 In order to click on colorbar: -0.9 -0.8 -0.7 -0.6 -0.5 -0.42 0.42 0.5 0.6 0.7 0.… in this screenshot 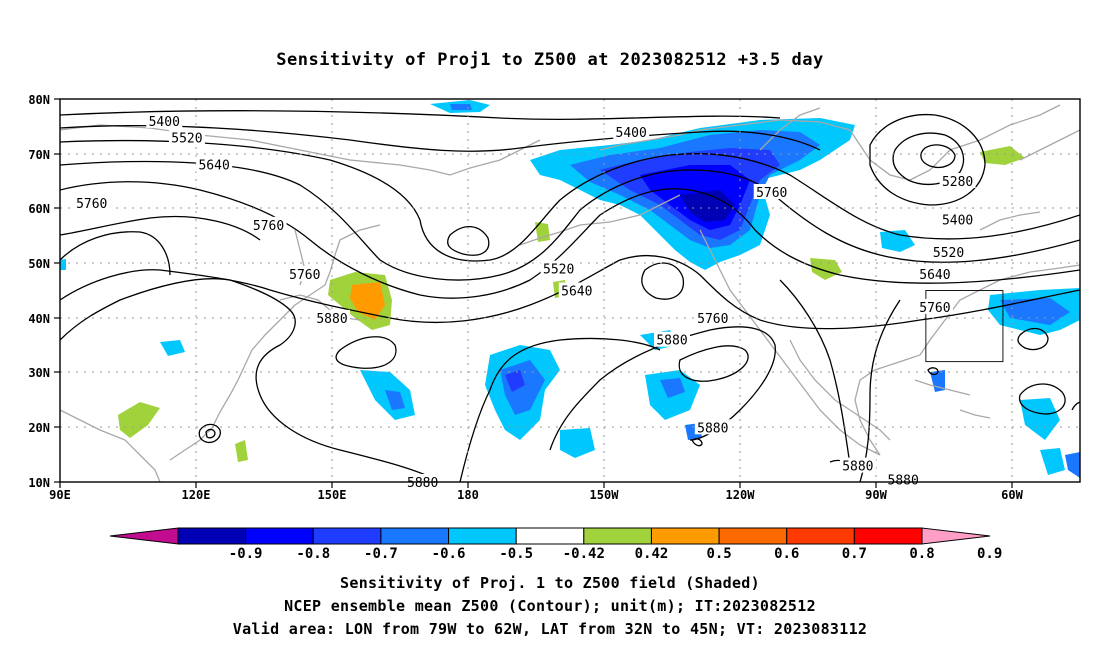, I will do `click(555, 544)`.